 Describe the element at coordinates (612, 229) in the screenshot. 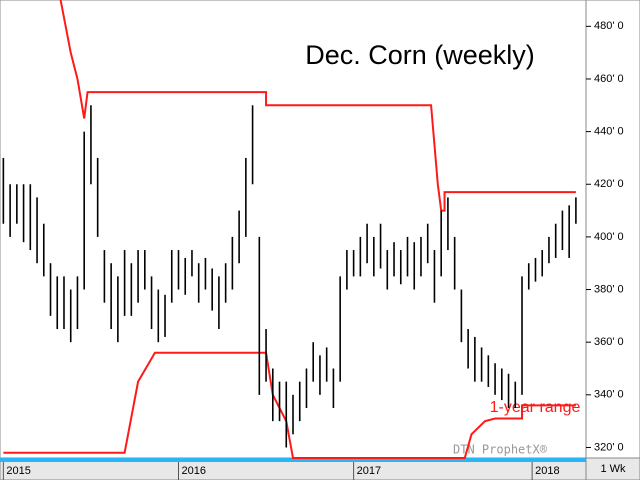

I see `y-axis-panel` at that location.